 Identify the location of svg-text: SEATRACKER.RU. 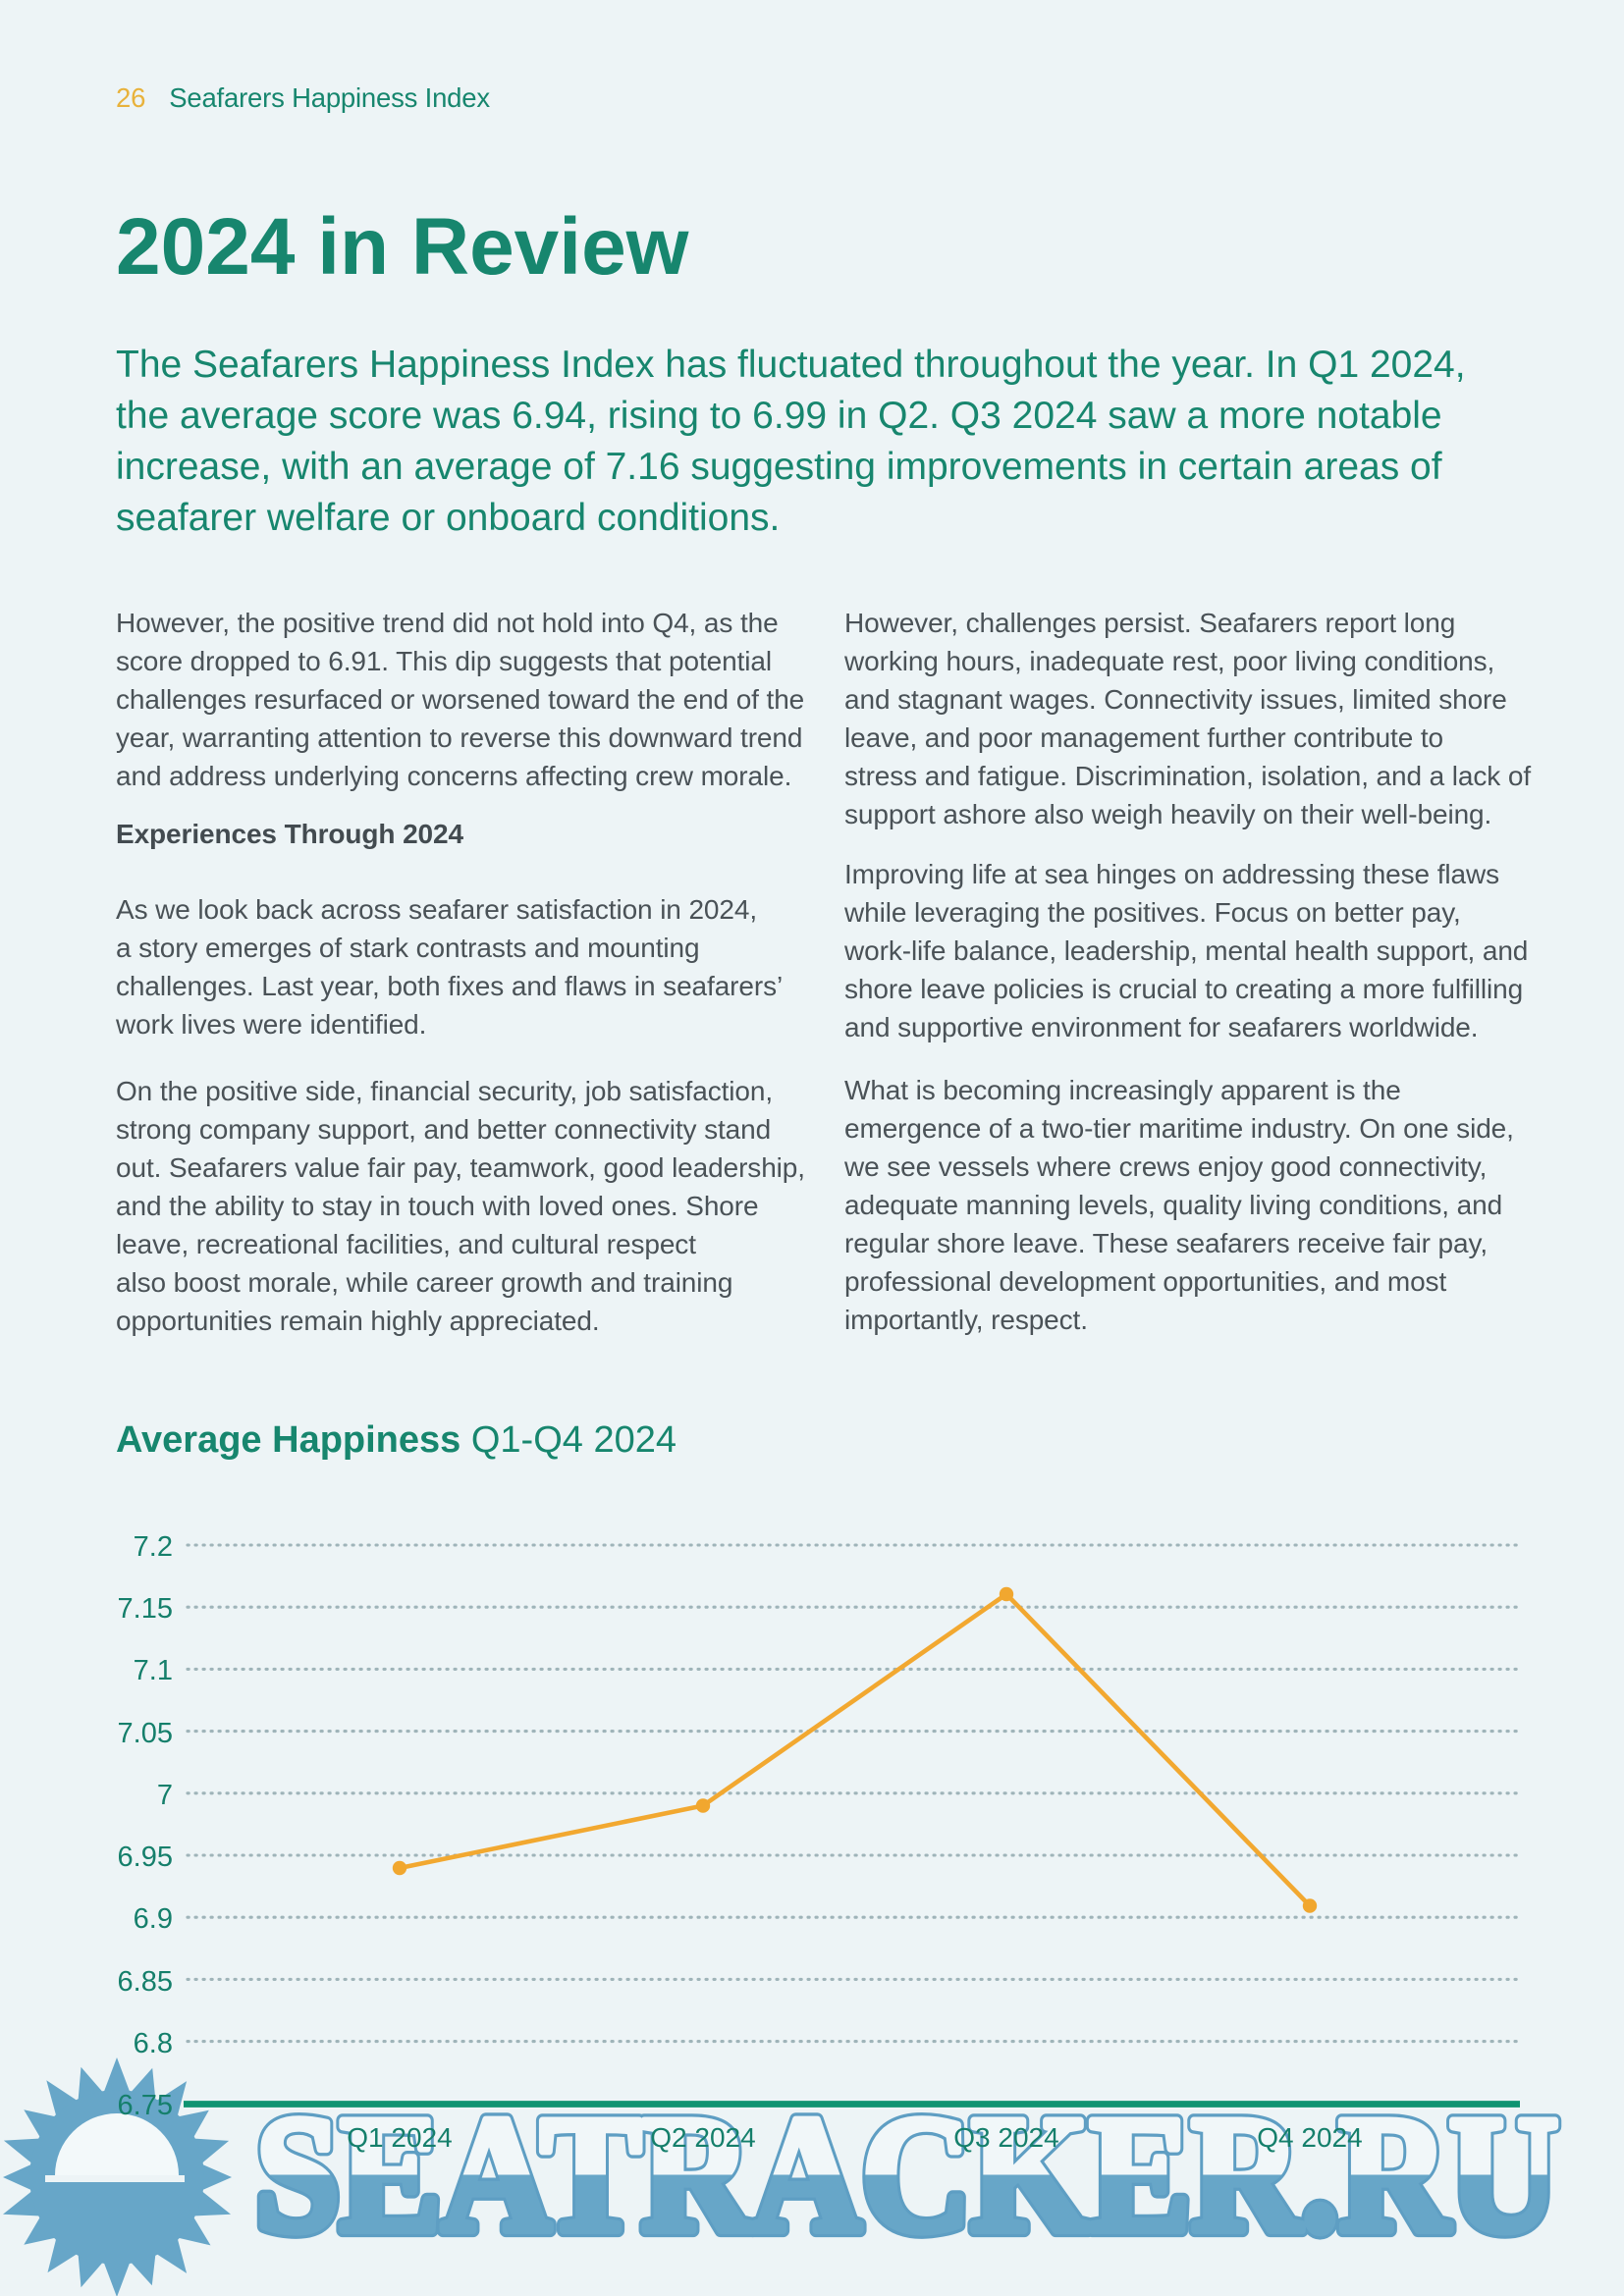
(907, 2174).